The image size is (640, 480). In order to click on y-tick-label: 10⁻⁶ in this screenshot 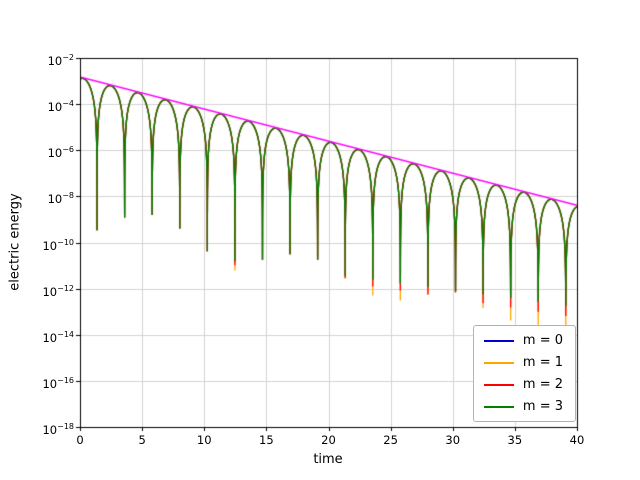, I will do `click(60, 153)`.